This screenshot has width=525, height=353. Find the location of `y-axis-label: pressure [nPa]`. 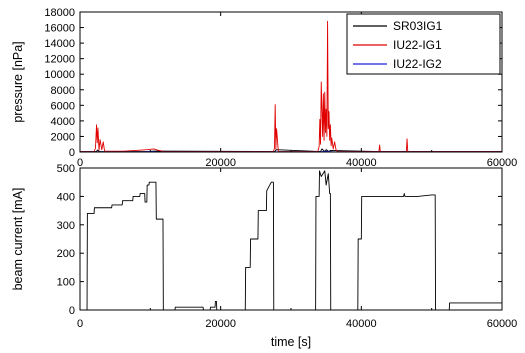

y-axis-label: pressure [nPa] is located at coordinates (18, 81).